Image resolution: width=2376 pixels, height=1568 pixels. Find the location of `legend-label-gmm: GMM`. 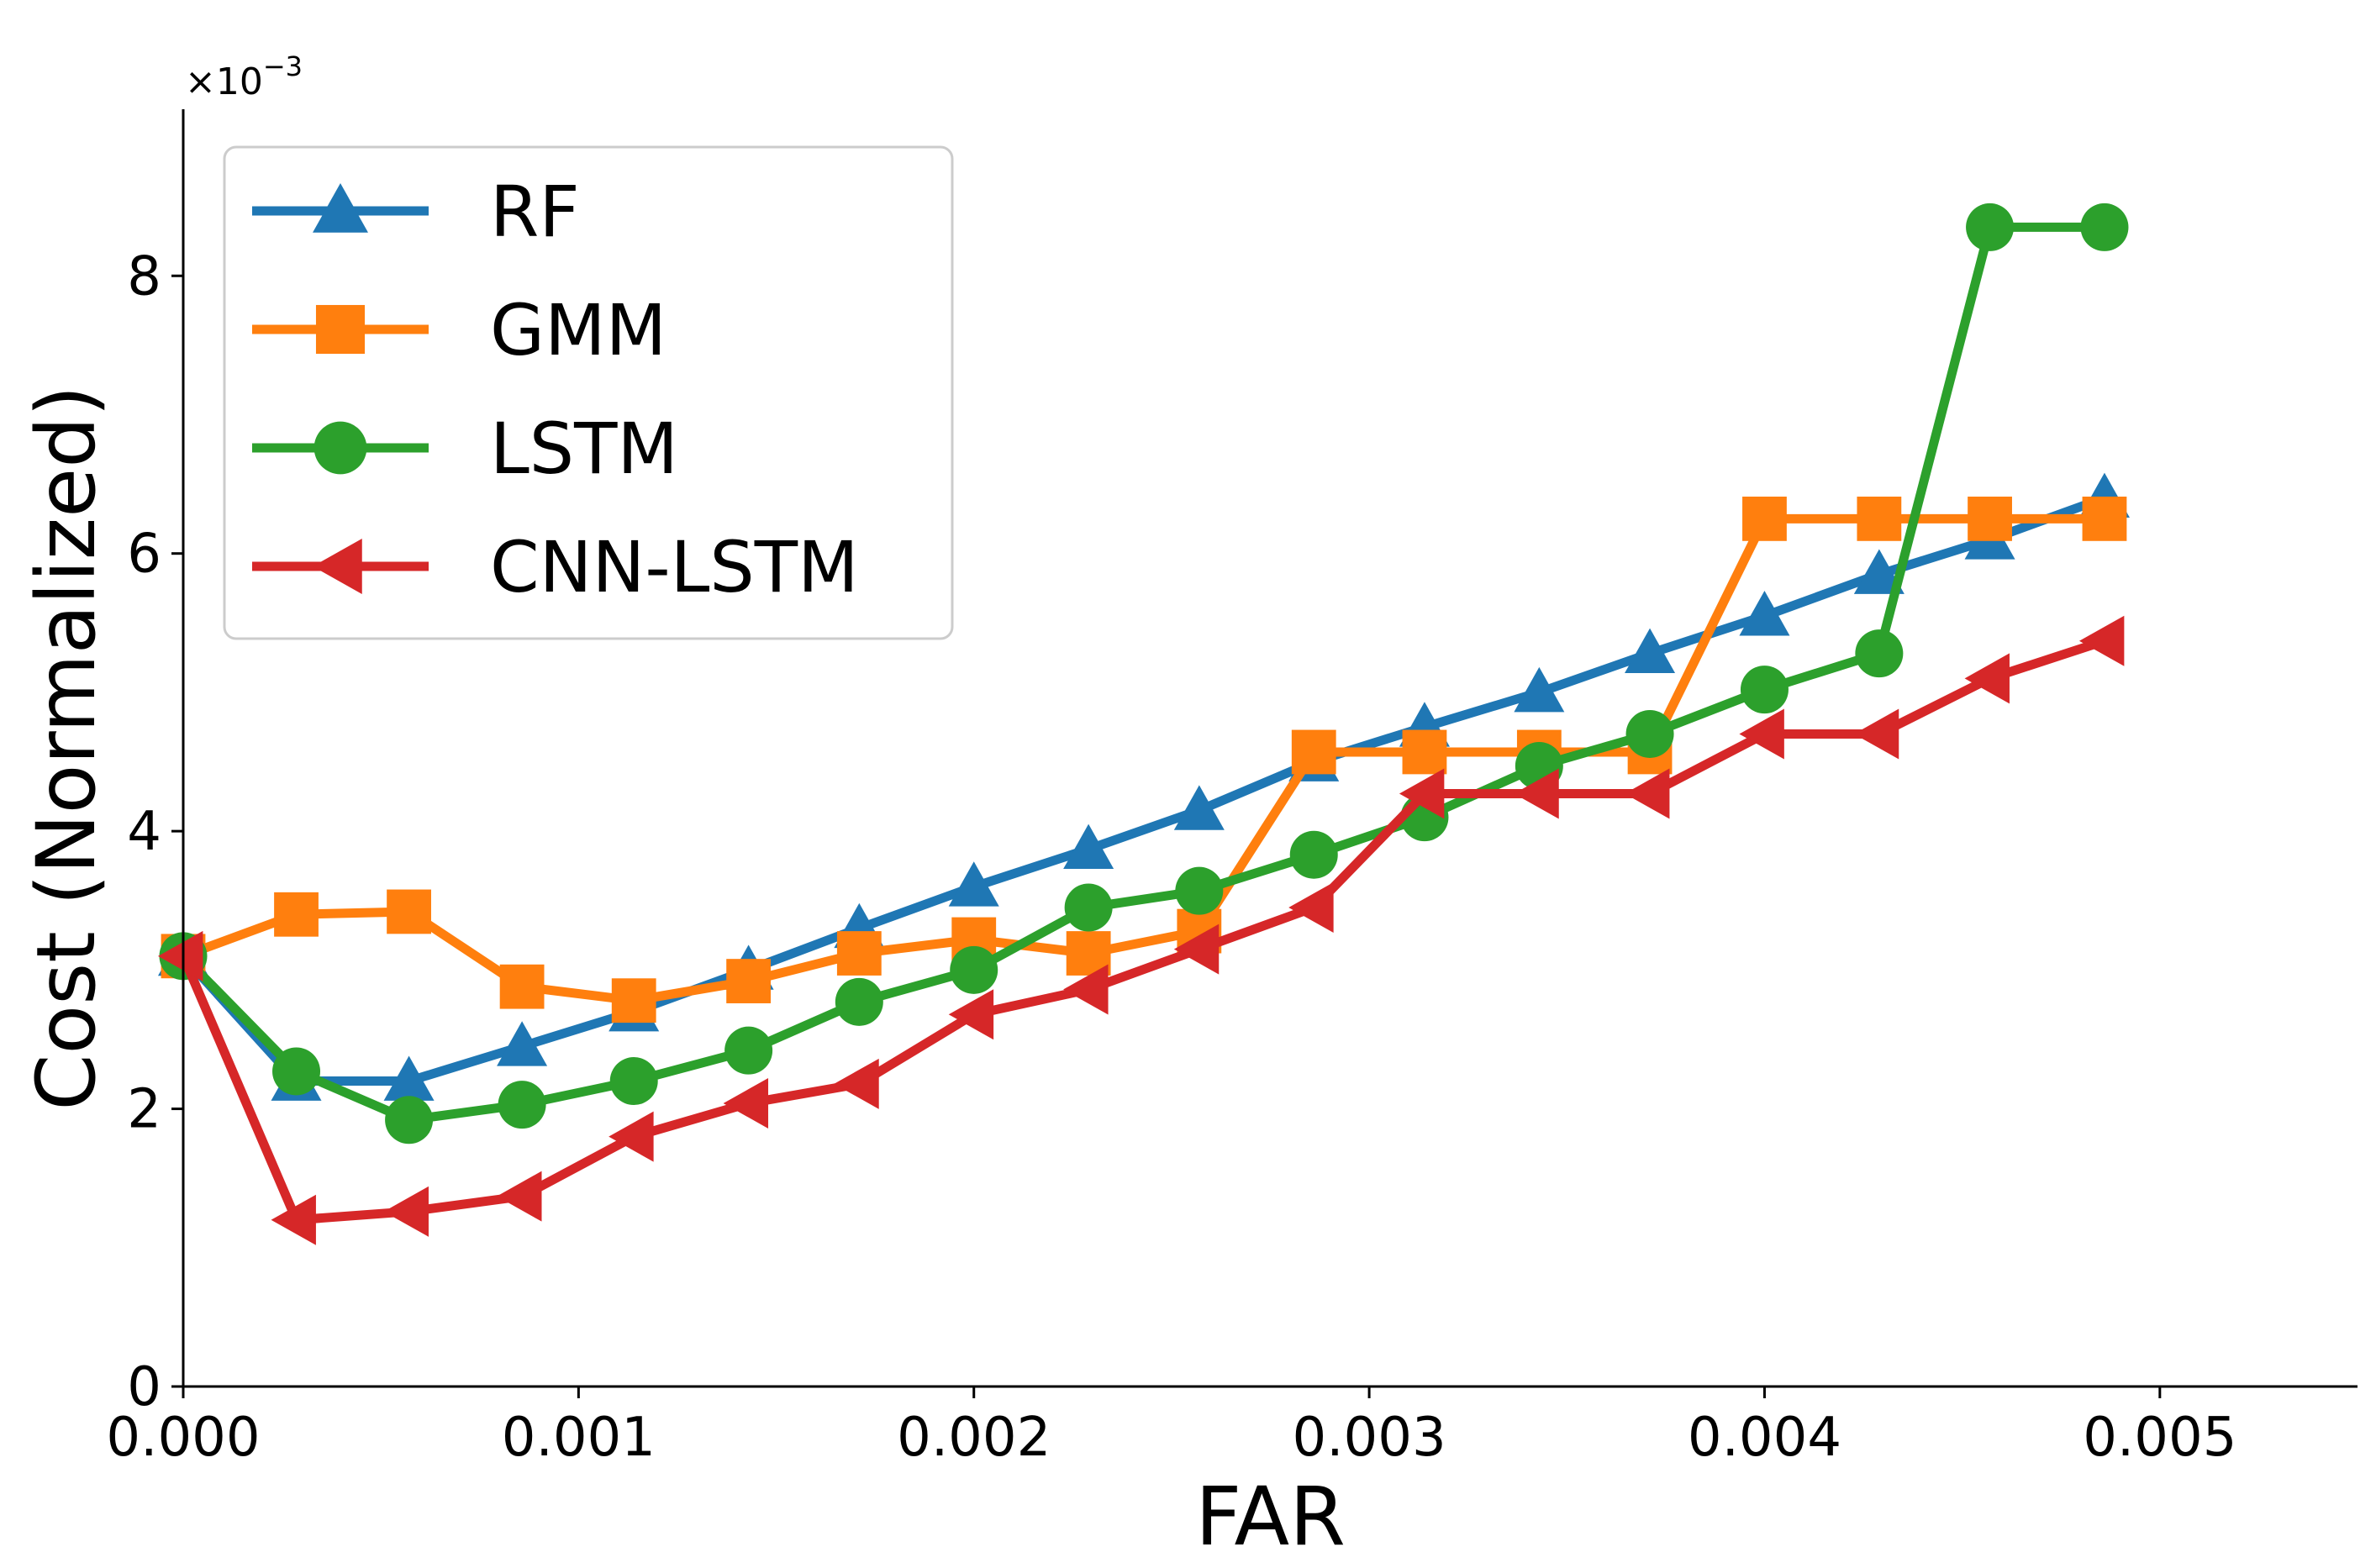

legend-label-gmm: GMM is located at coordinates (578, 330).